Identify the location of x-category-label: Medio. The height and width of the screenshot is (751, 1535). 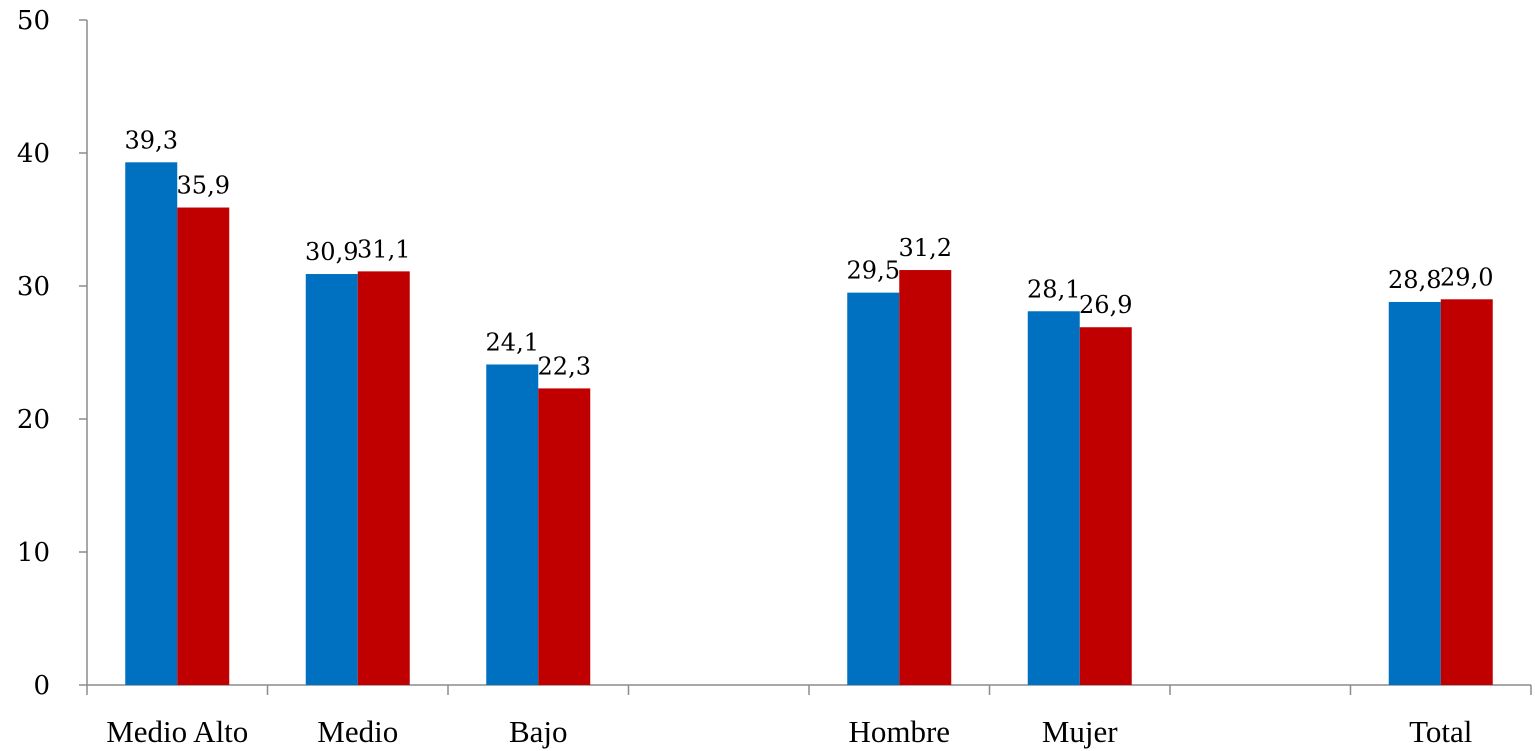
(357, 731).